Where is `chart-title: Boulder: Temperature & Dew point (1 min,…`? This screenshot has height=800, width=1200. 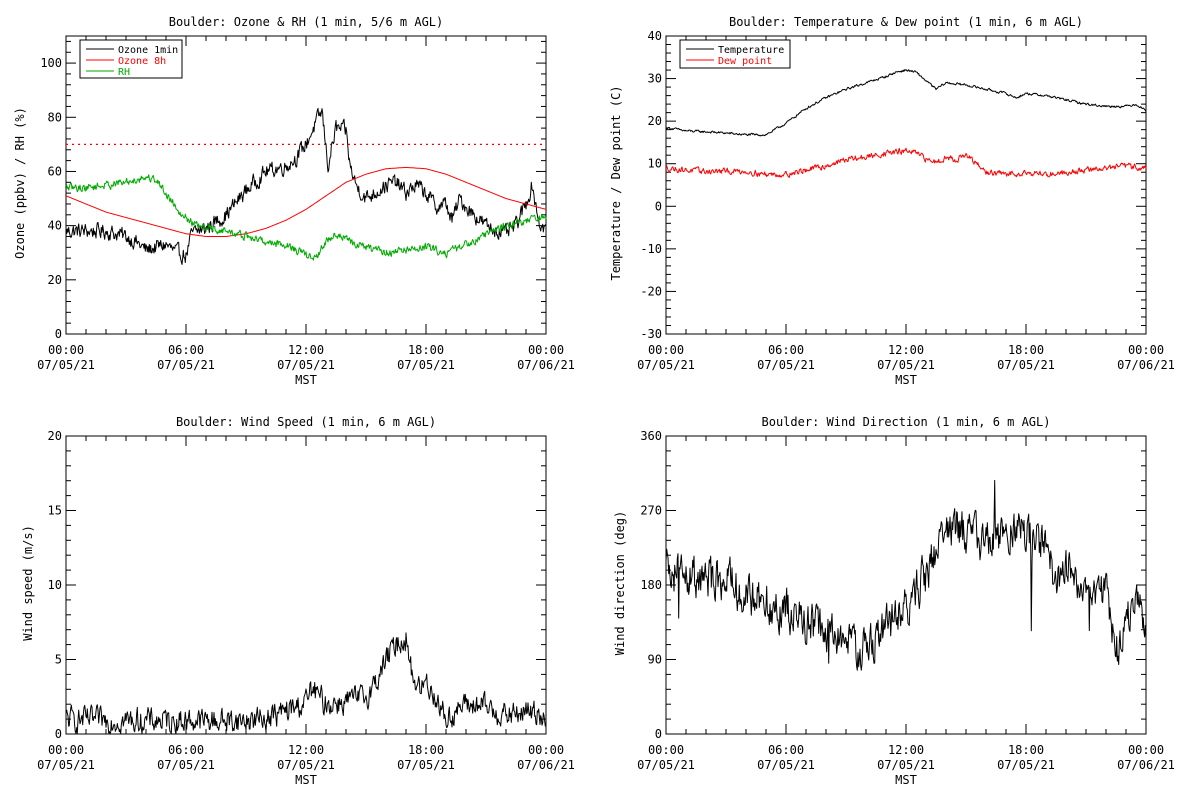 chart-title: Boulder: Temperature & Dew point (1 min,… is located at coordinates (906, 22).